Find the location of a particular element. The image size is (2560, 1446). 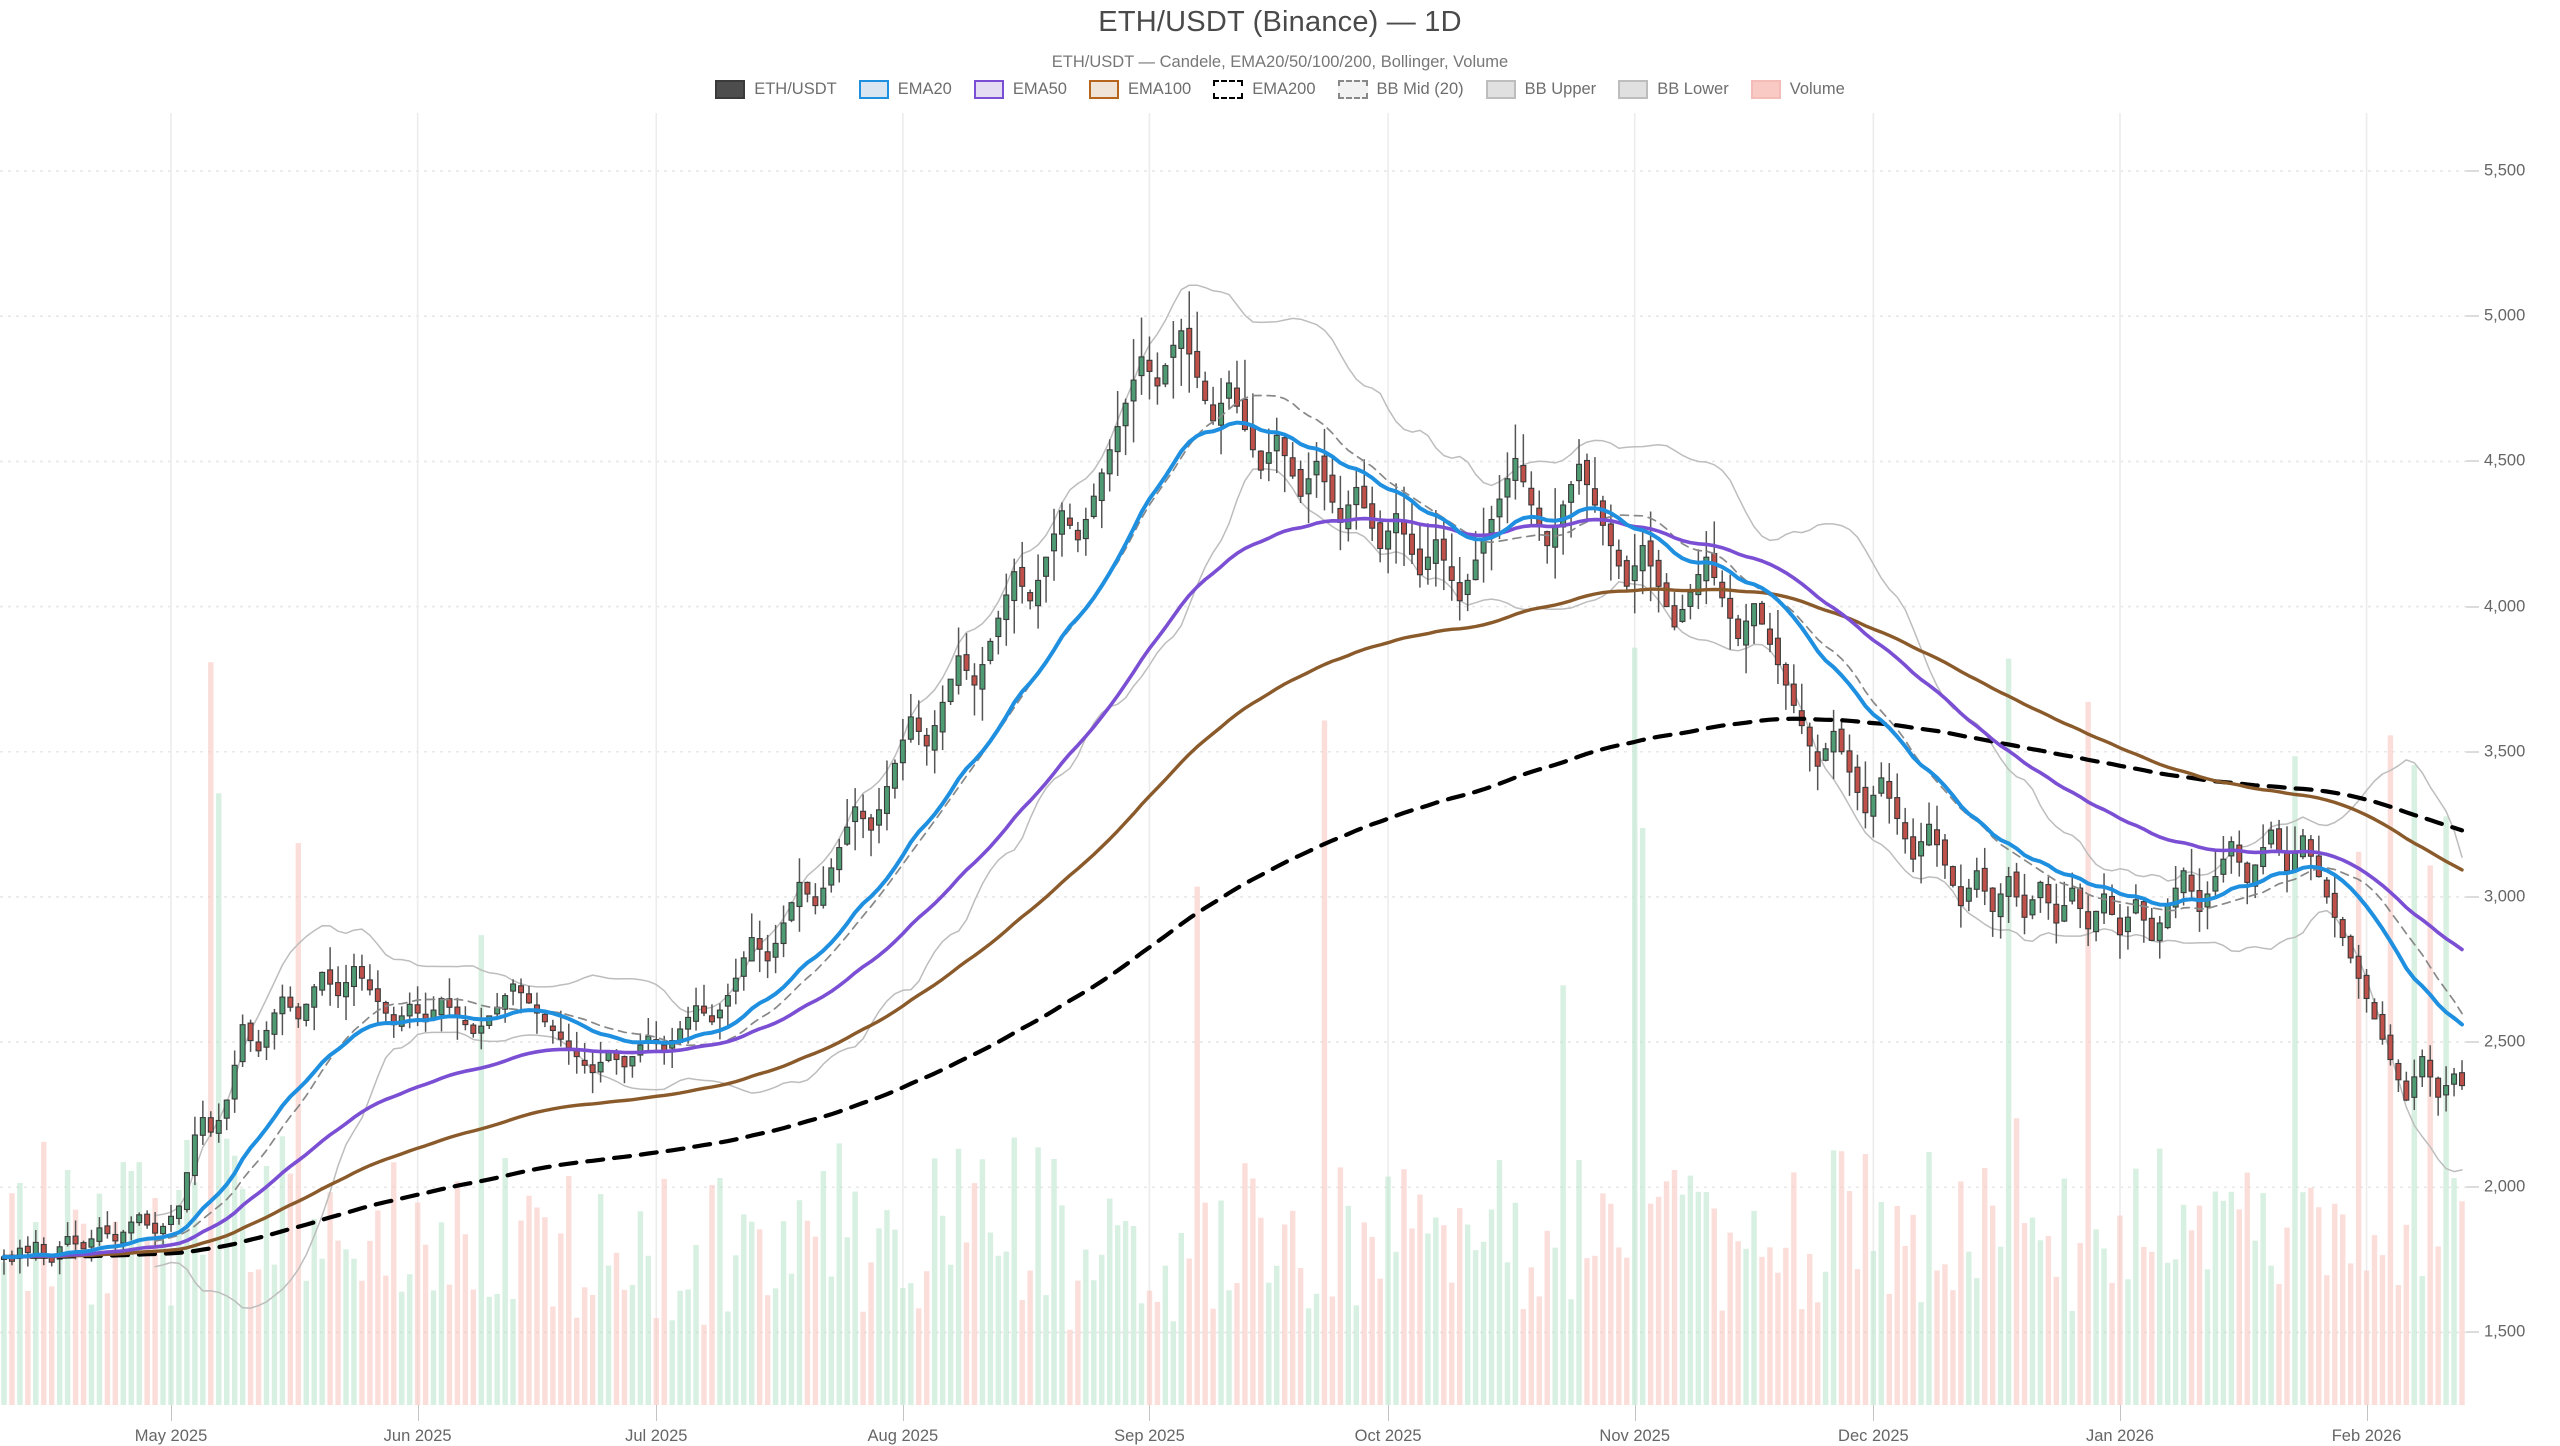

legend-item-ema20: EMA20 is located at coordinates (905, 89).